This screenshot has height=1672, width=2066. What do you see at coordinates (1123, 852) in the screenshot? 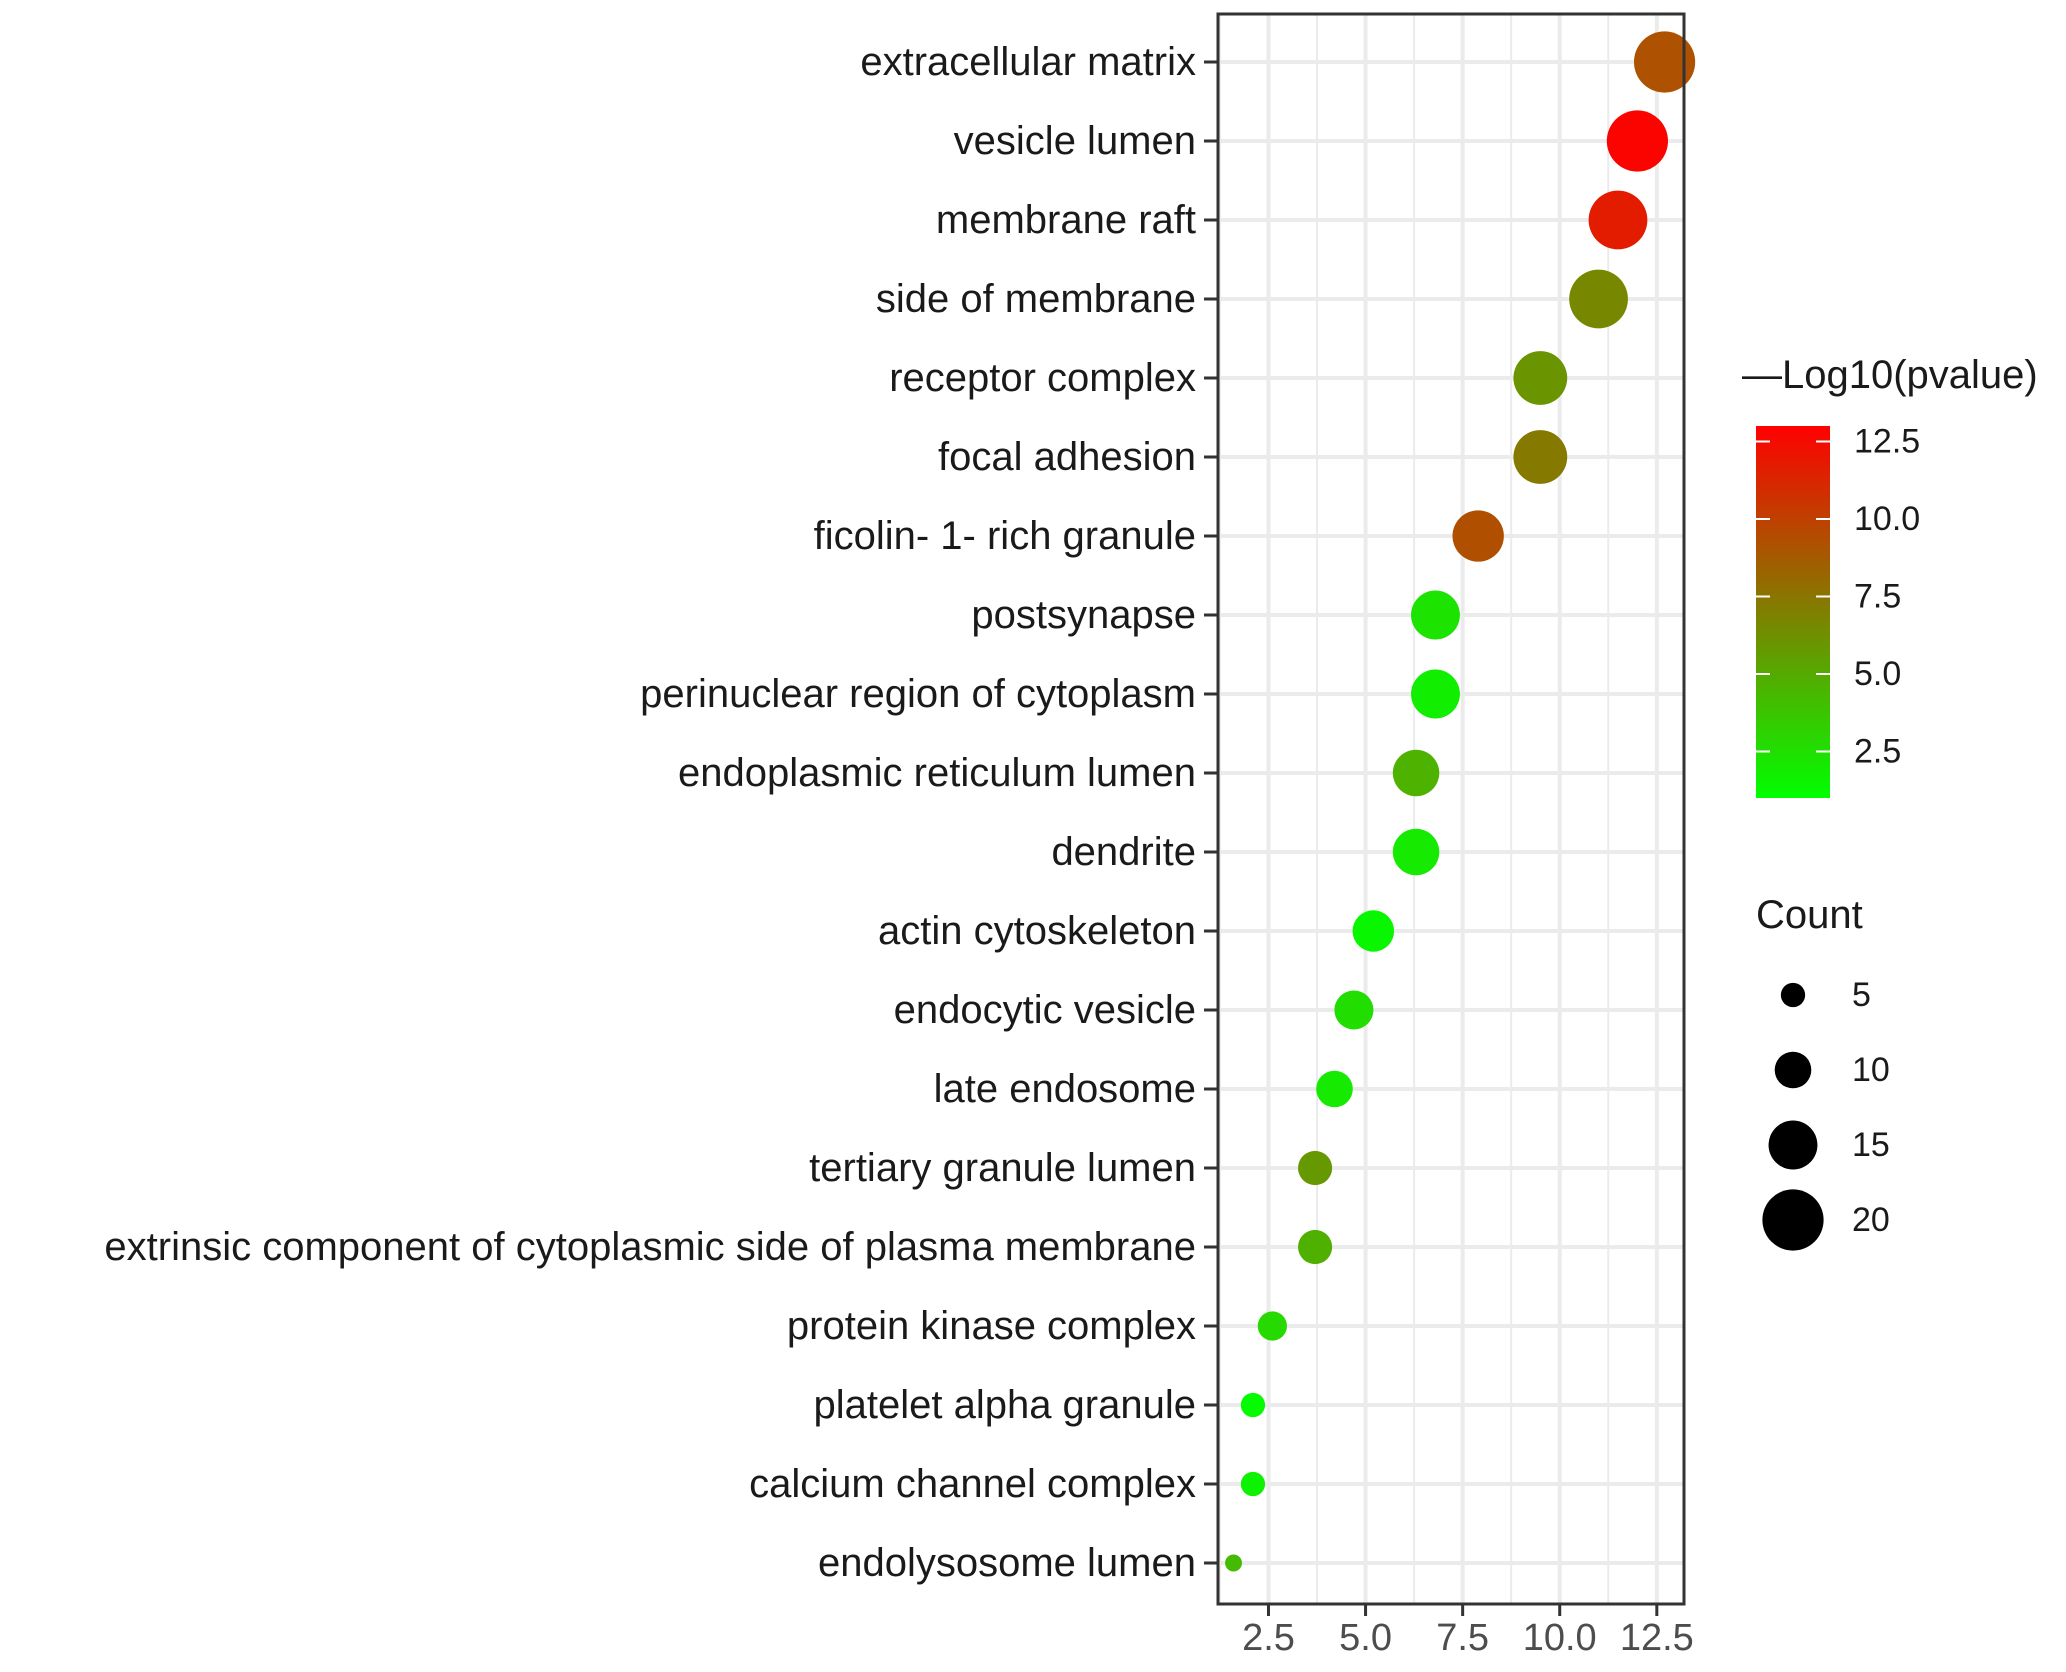
I see `y-tick-label: dendrite` at bounding box center [1123, 852].